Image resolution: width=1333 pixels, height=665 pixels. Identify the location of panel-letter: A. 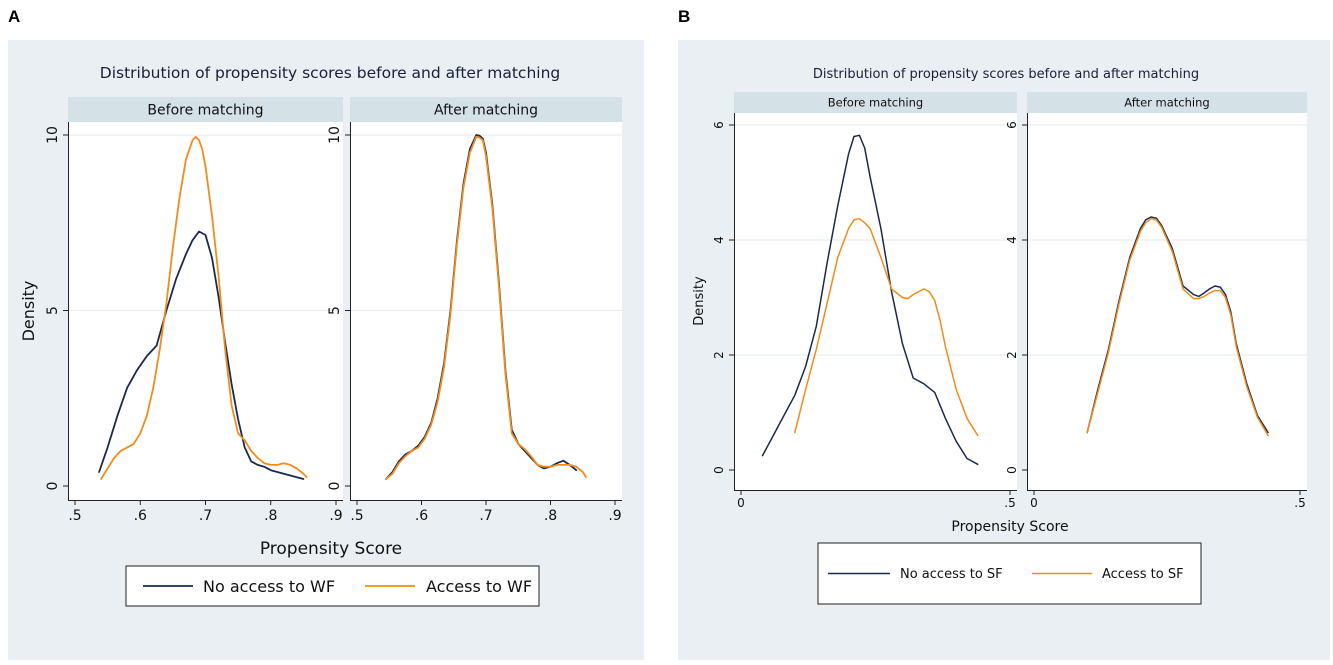
(14, 16).